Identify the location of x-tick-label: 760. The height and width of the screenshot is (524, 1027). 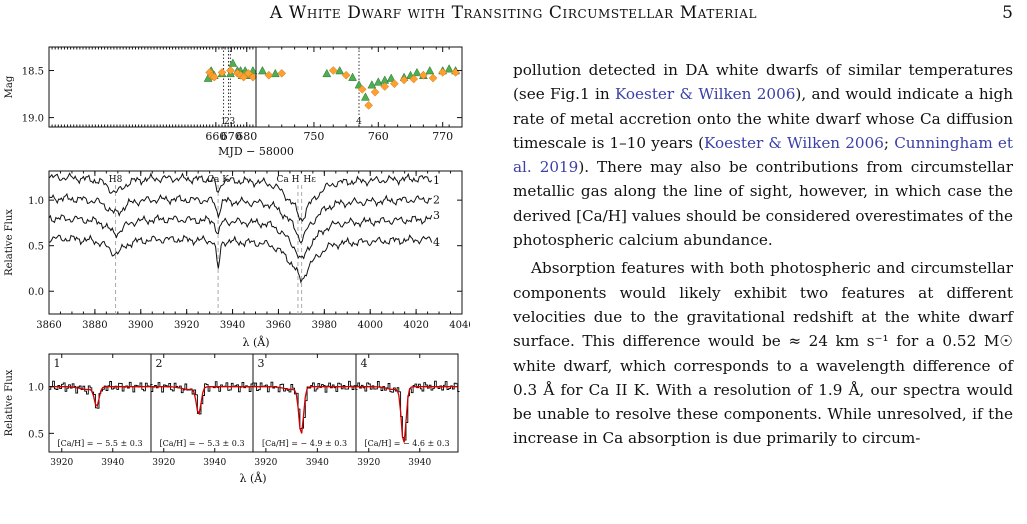
(378, 136).